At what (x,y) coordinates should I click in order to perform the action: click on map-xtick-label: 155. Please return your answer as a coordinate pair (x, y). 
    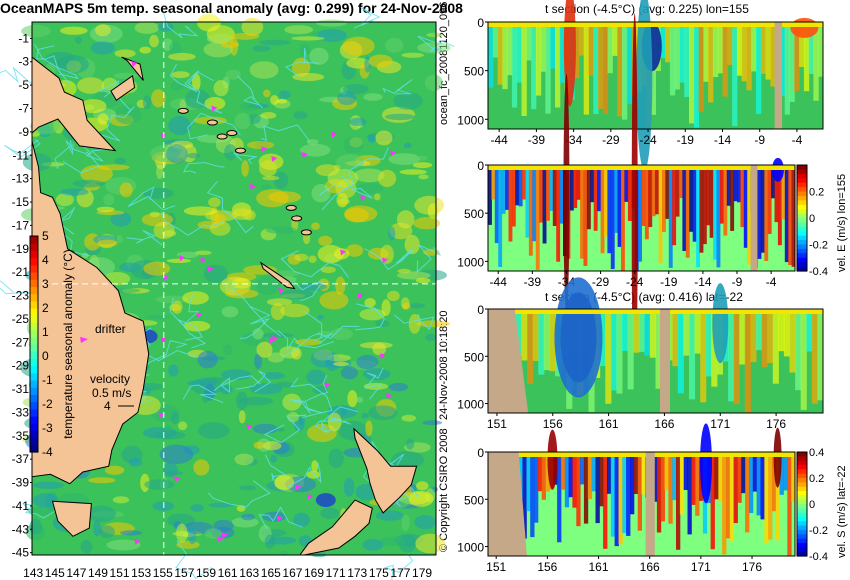
    Looking at the image, I should click on (163, 573).